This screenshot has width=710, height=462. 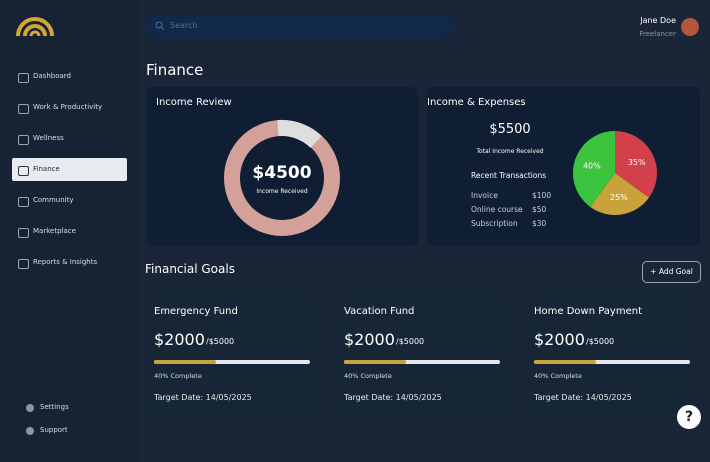 I want to click on page-title: Finance, so click(x=175, y=70).